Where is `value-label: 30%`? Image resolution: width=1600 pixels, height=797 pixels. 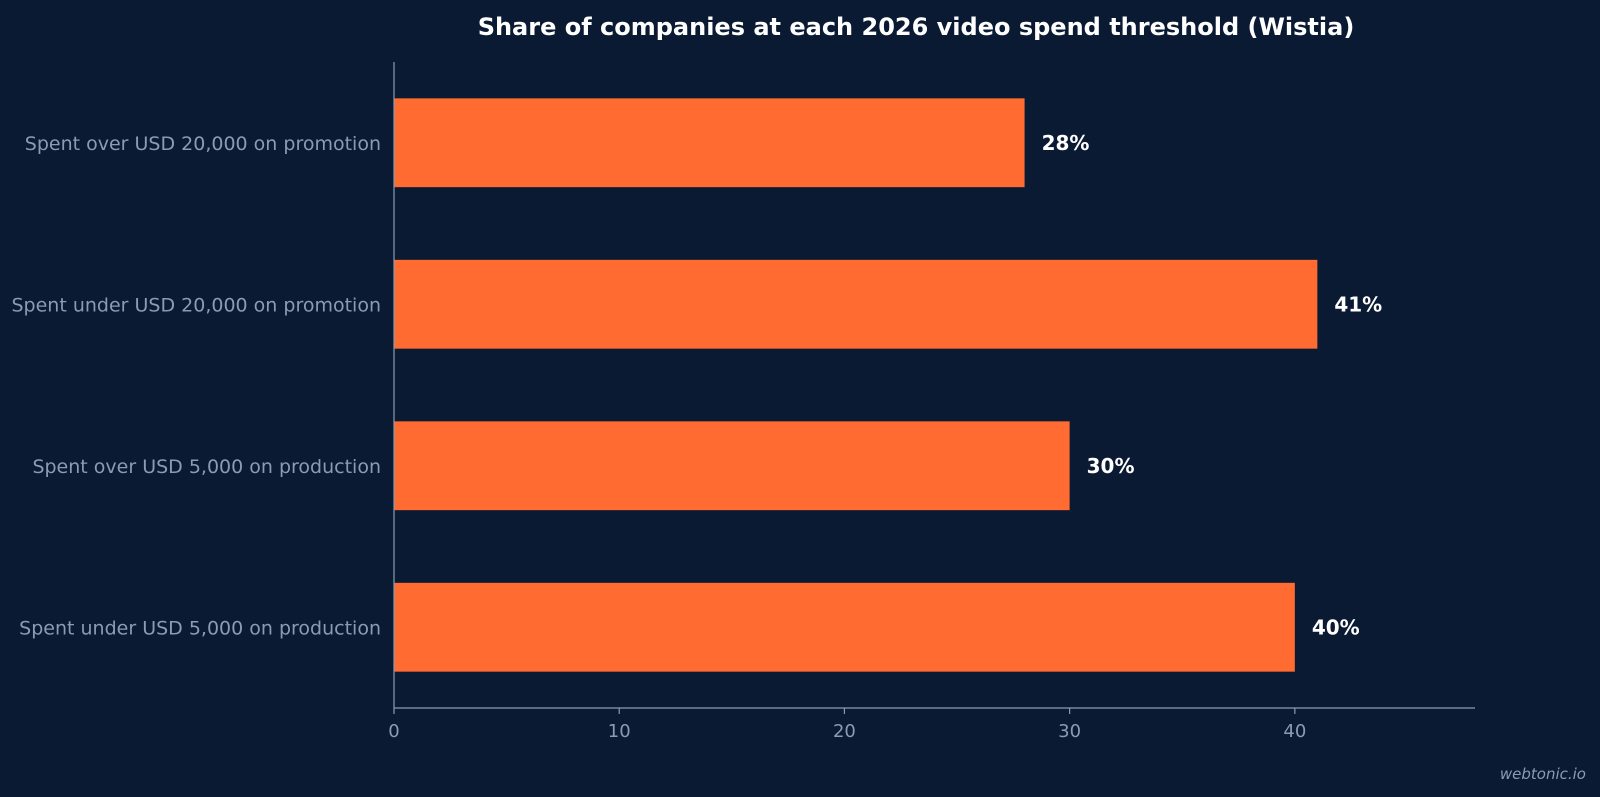 value-label: 30% is located at coordinates (1111, 466).